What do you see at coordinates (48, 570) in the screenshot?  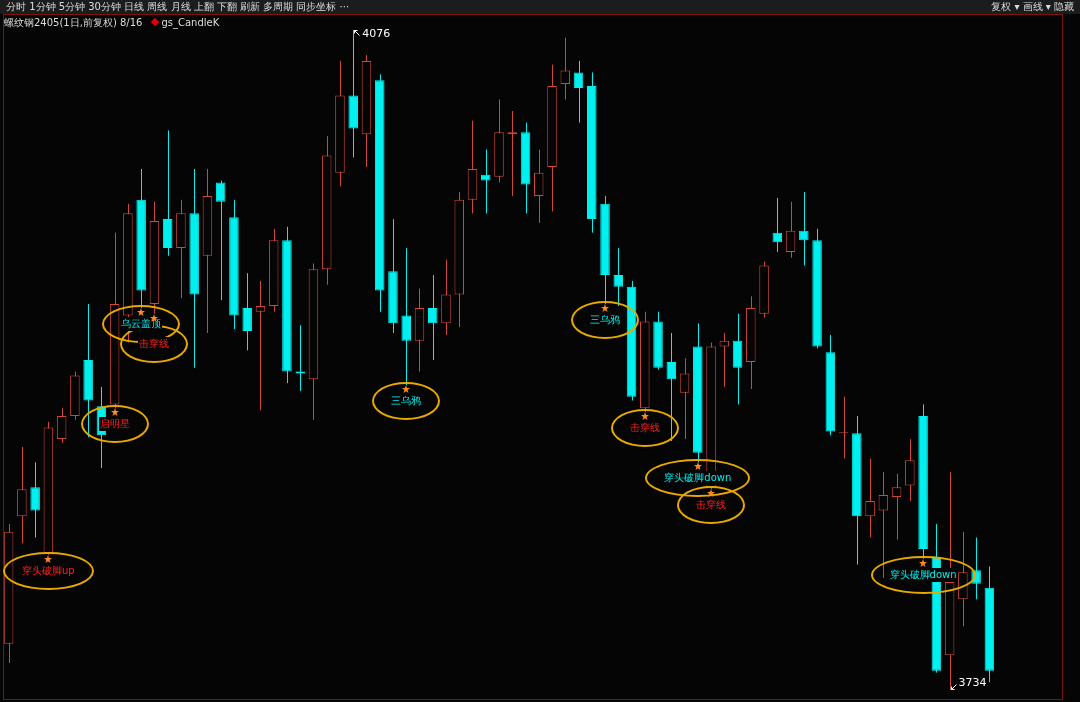 I see `annotation: 穿头破脚up` at bounding box center [48, 570].